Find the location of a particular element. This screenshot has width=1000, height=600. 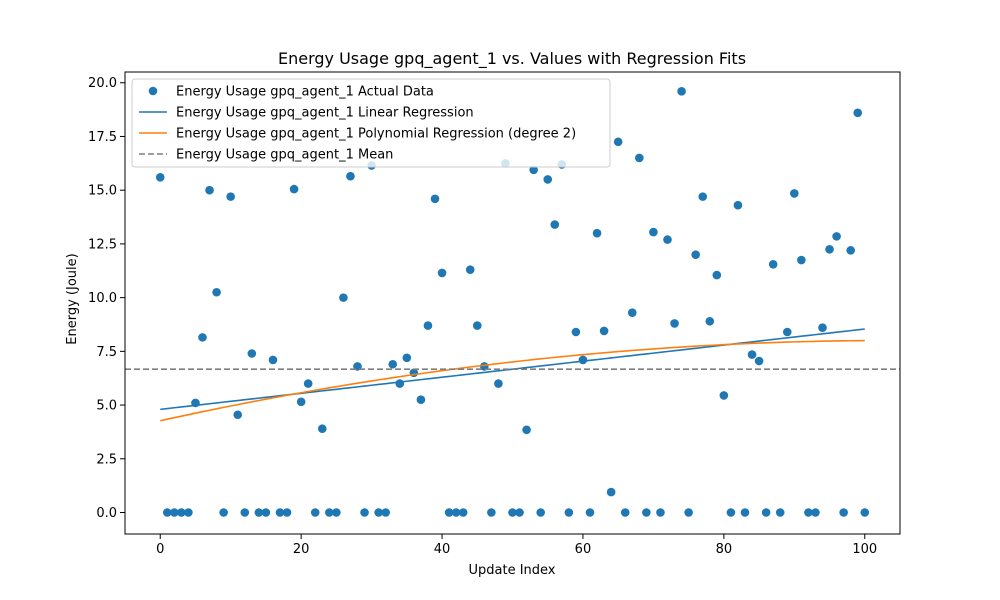

x-tick-label: 100 is located at coordinates (864, 549).